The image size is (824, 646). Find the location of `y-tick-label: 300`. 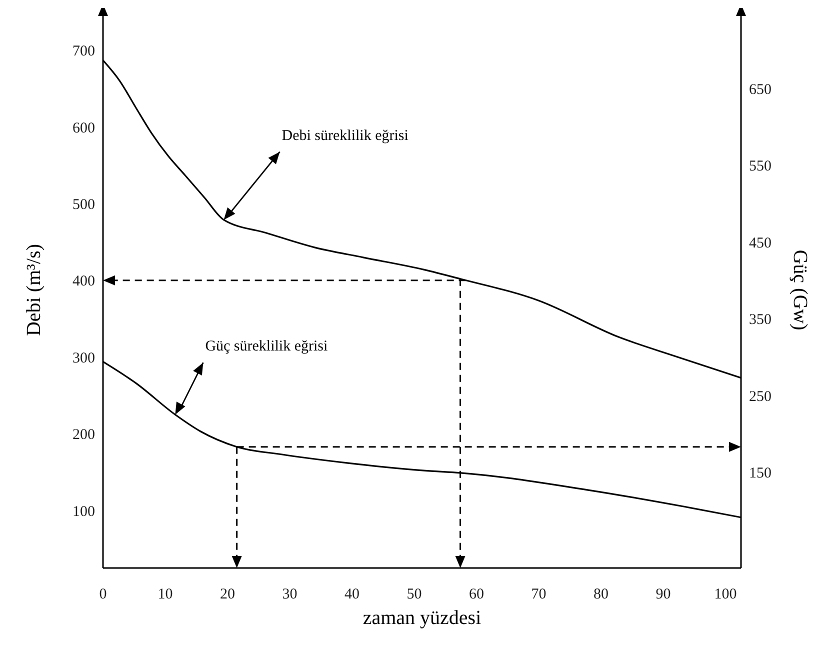

y-tick-label: 300 is located at coordinates (83, 358).